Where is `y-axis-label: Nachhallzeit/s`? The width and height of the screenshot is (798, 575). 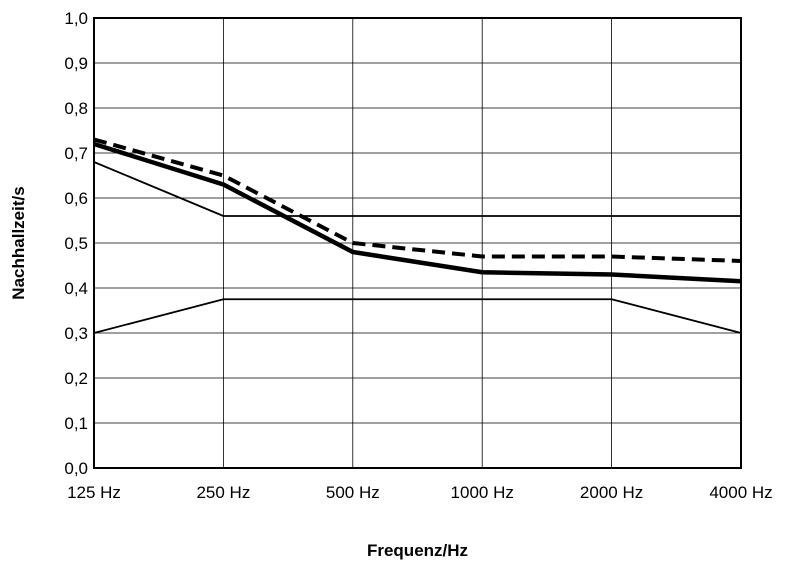
y-axis-label: Nachhallzeit/s is located at coordinates (18, 242).